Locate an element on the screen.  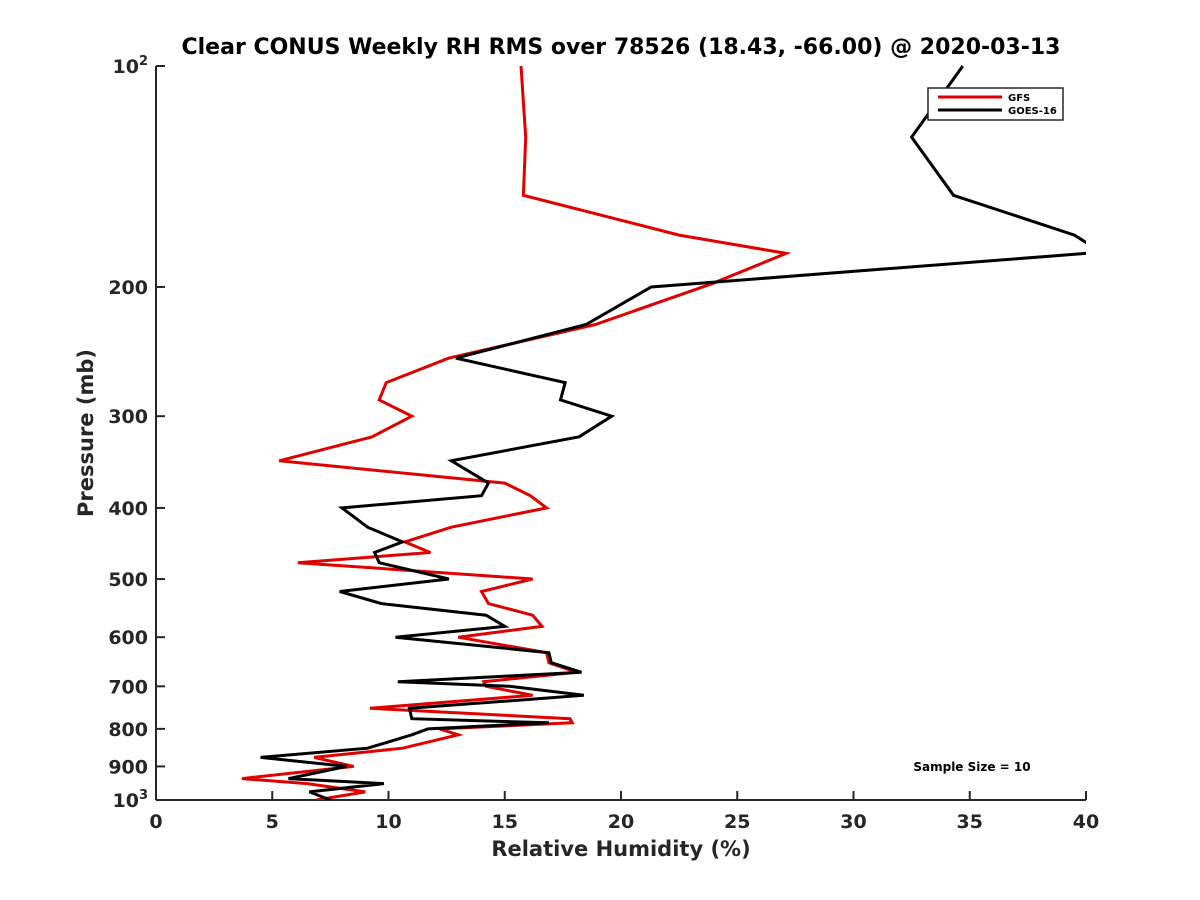
y-tick-label: 700 is located at coordinates (128, 687).